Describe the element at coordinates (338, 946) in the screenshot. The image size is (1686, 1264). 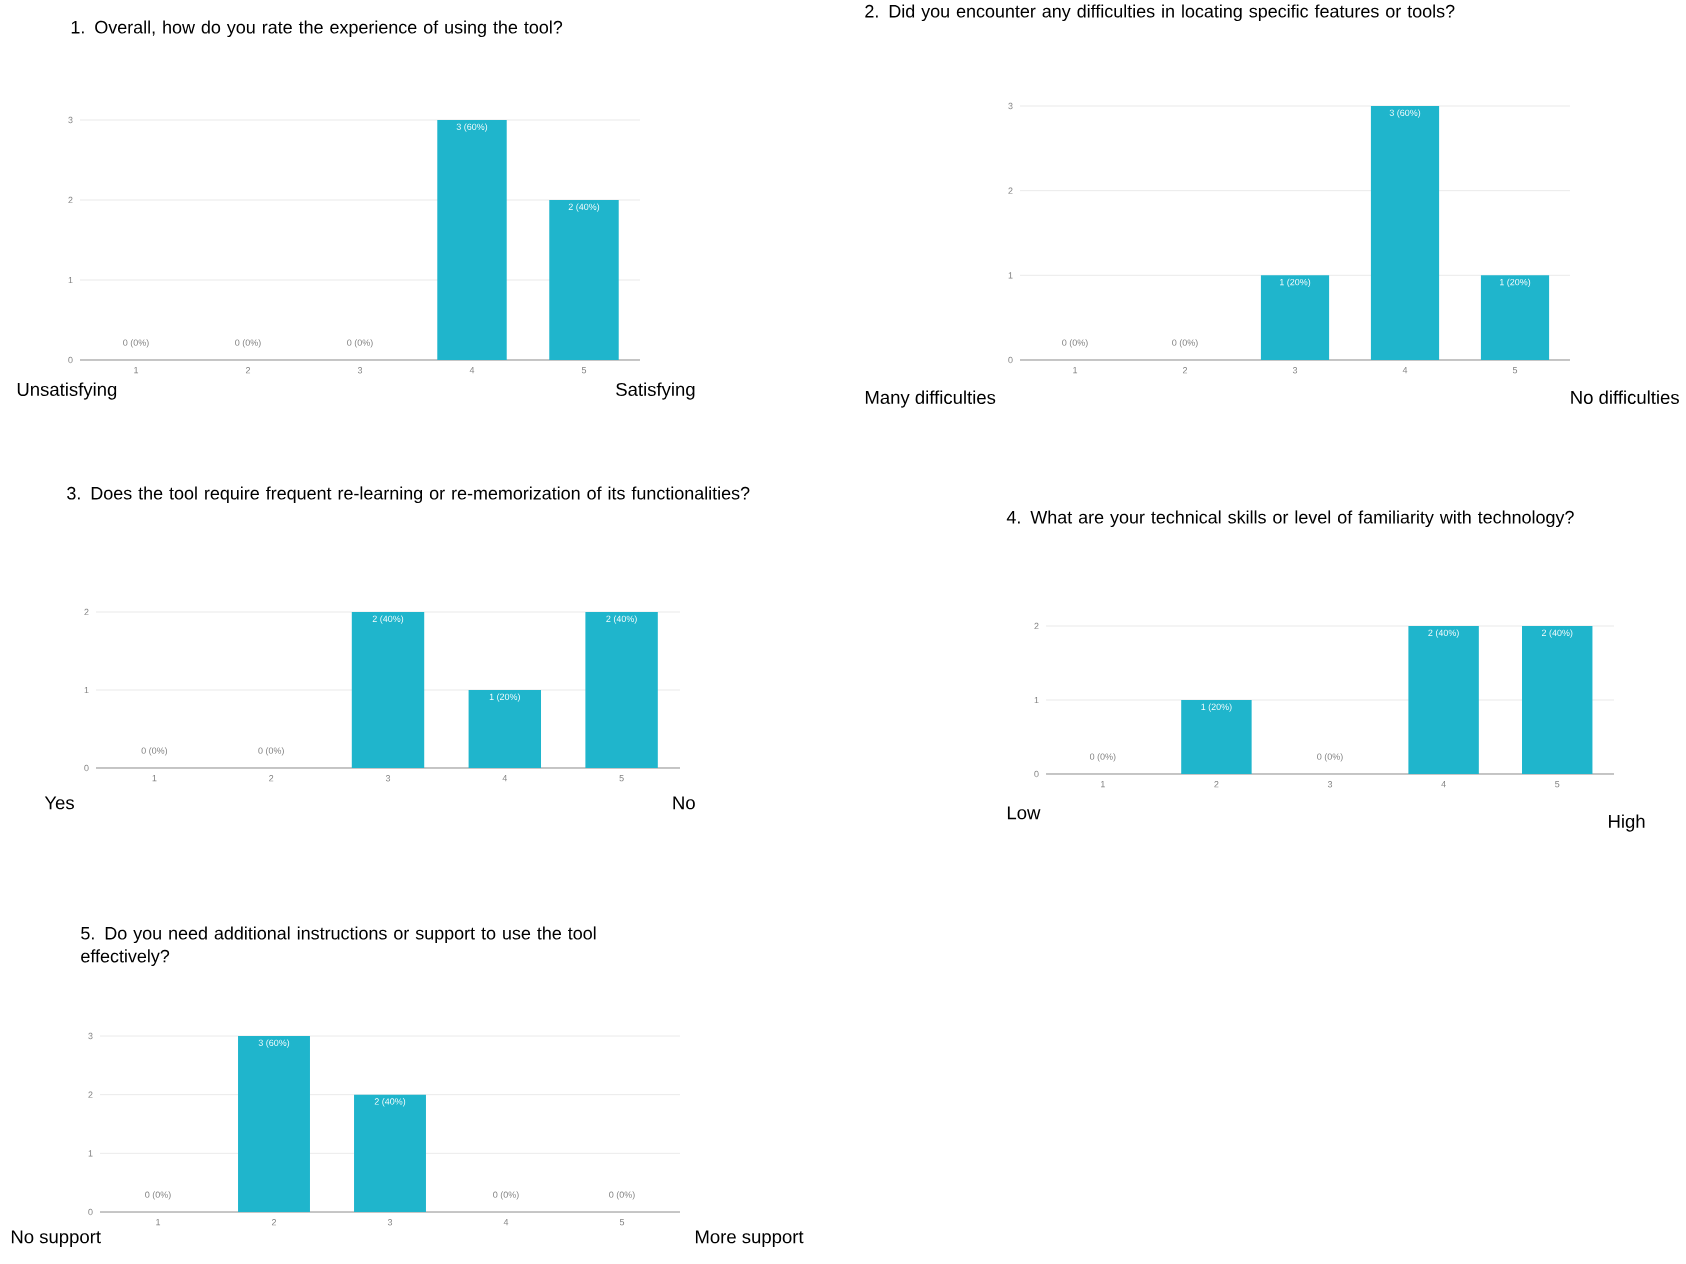
I see `chart-title: 5. Do you need additional instructions or support to use the tool effectively?` at that location.